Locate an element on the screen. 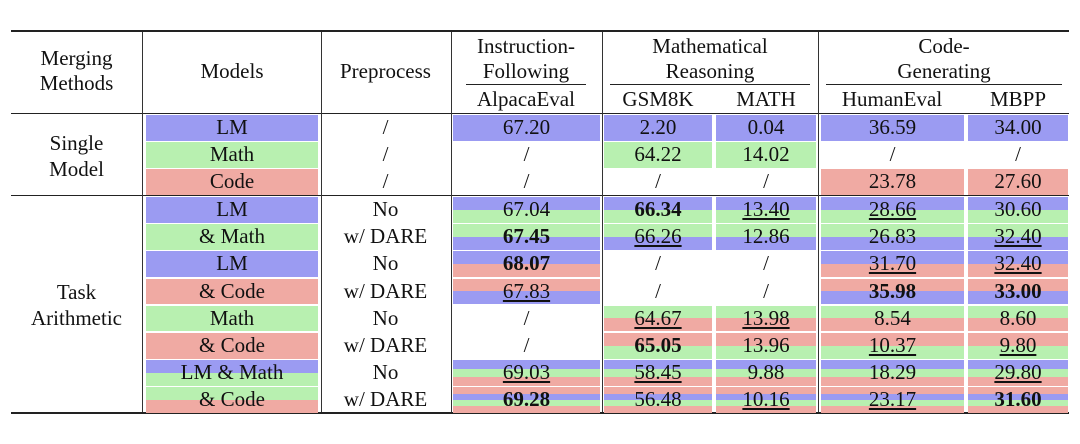  score-cell-text: 8.60 is located at coordinates (1018, 317).